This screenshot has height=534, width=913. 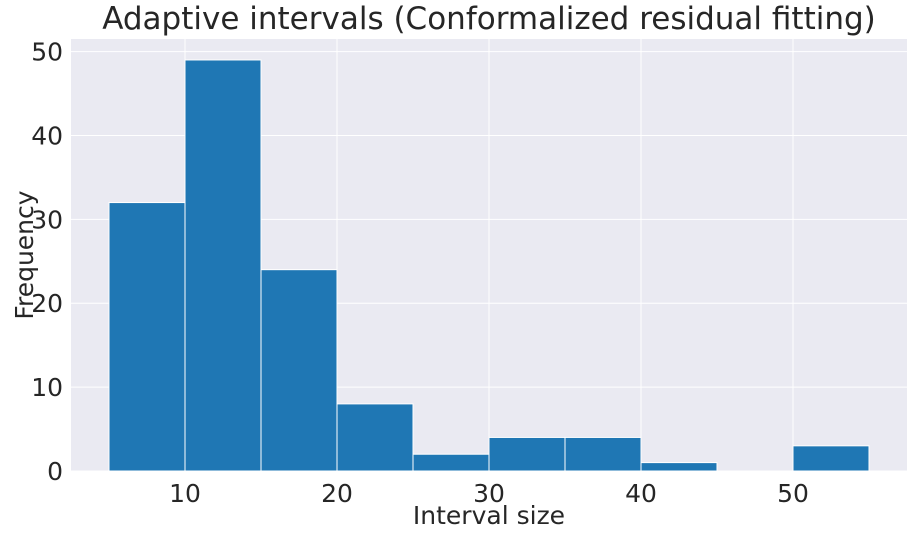 I want to click on y-tick-labels: 0 10 20 30 40 50, so click(x=47, y=262).